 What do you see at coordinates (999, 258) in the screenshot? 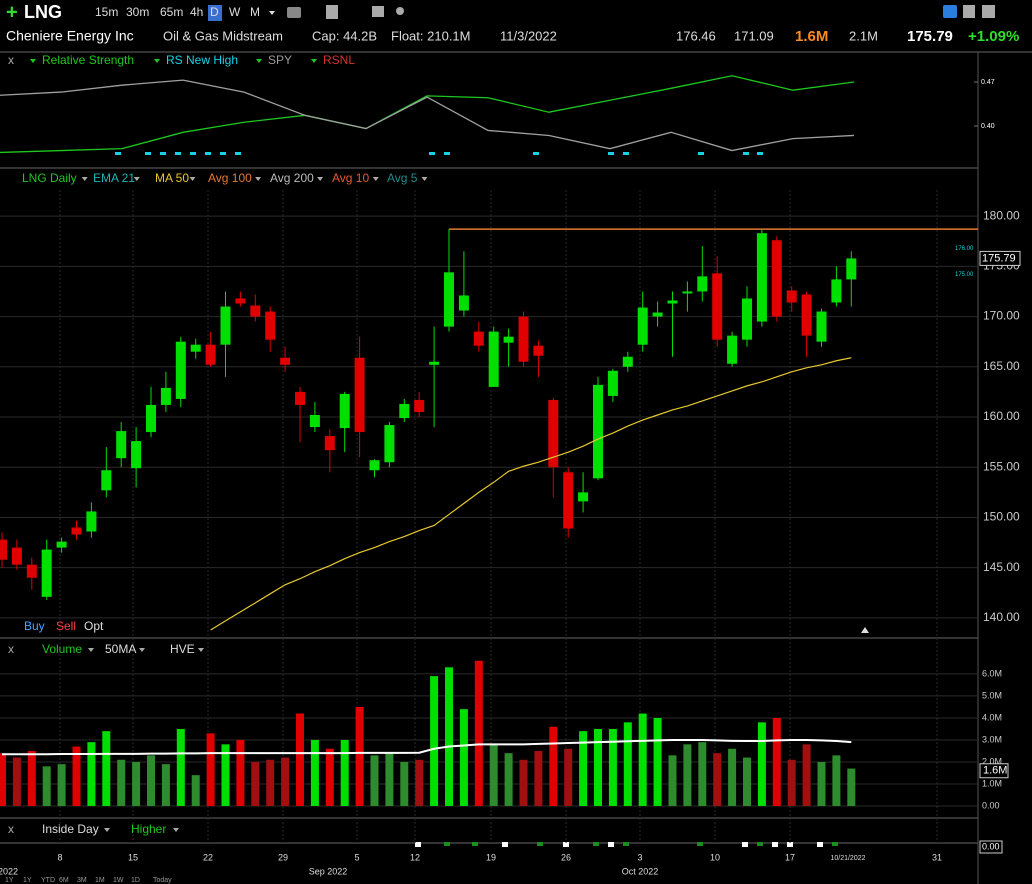
I see `price-tag-label: 175.79` at bounding box center [999, 258].